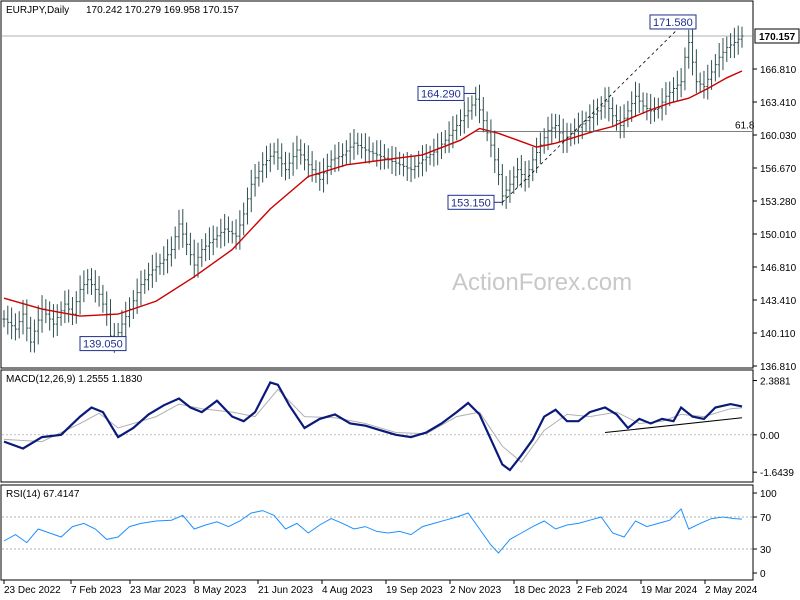 Image resolution: width=800 pixels, height=600 pixels. I want to click on time-tick-label: 19 Mar 2024, so click(669, 590).